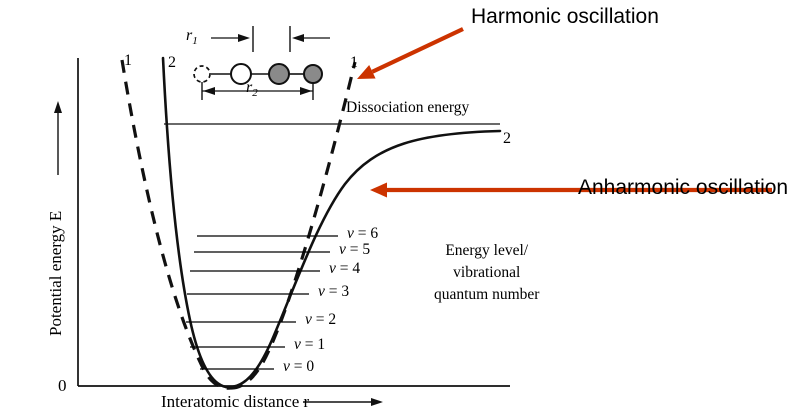  Describe the element at coordinates (363, 233) in the screenshot. I see `energy-level-label-v6: v = 6` at that location.